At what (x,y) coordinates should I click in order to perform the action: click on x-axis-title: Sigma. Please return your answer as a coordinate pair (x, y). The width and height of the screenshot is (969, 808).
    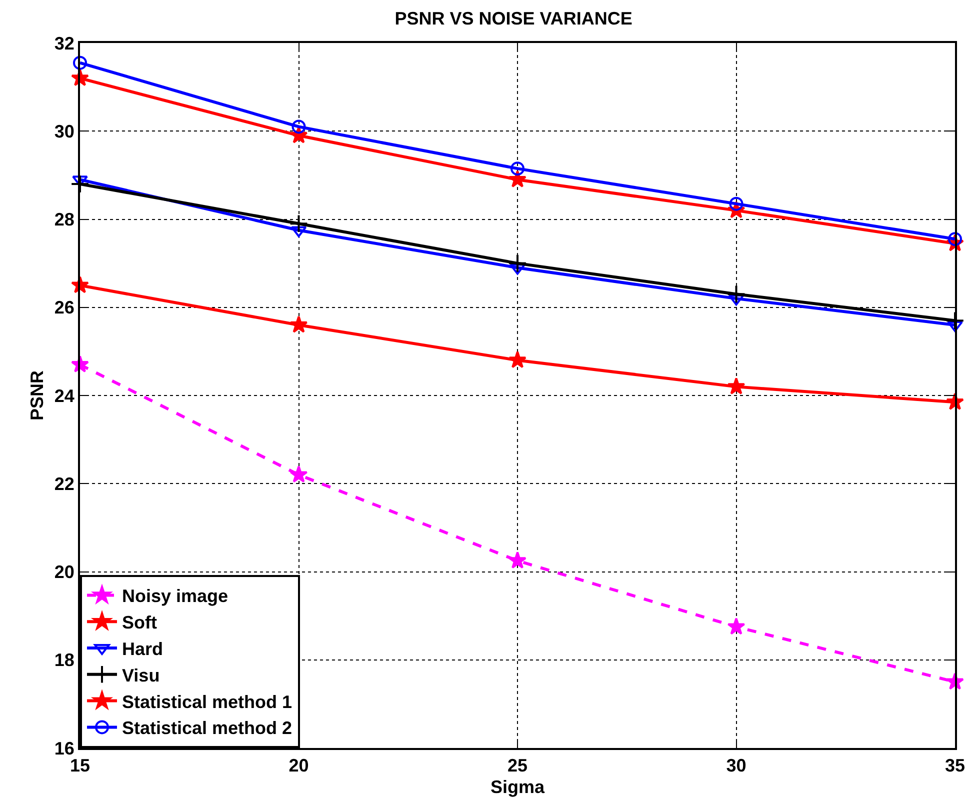
    Looking at the image, I should click on (518, 787).